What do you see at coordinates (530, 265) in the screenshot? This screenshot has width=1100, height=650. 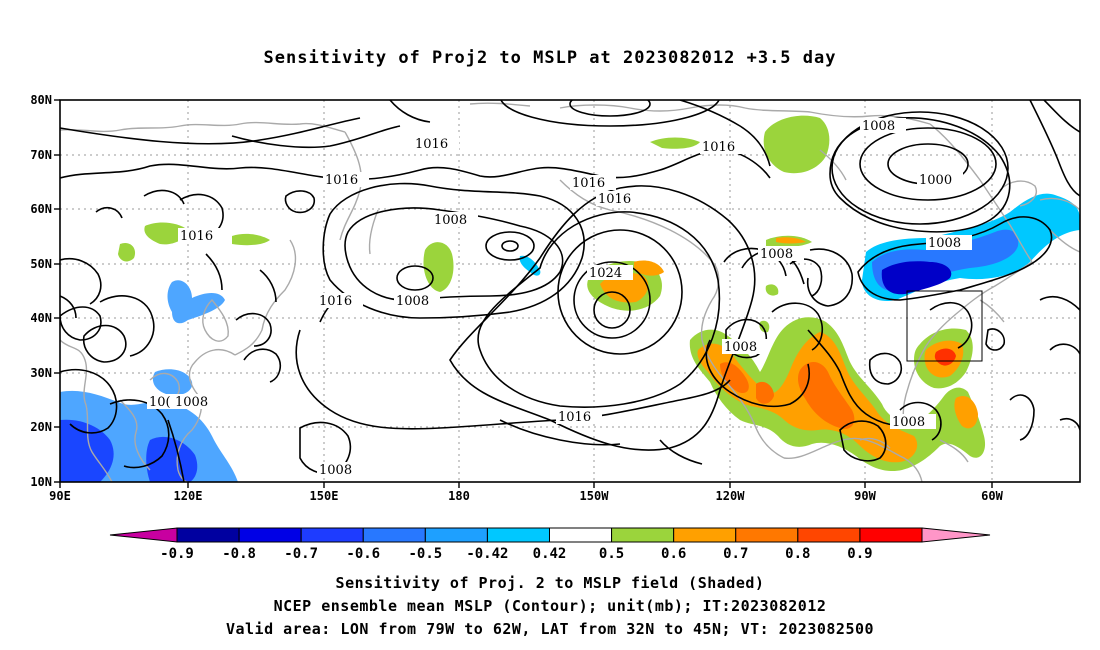 I see `negative-region-kamchatka` at bounding box center [530, 265].